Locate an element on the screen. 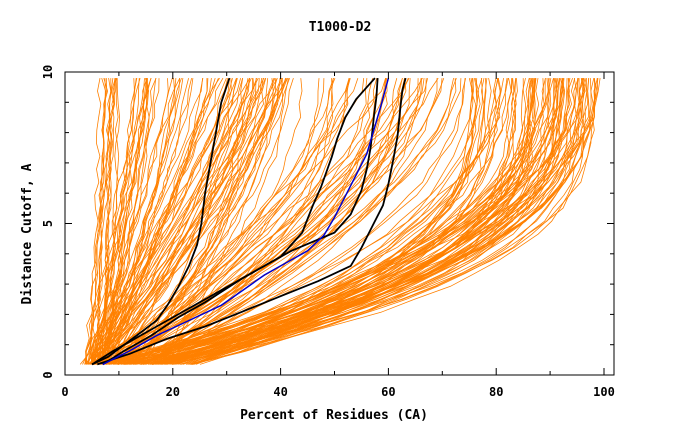 The width and height of the screenshot is (680, 440). y-tick-label: 10 is located at coordinates (48, 72).